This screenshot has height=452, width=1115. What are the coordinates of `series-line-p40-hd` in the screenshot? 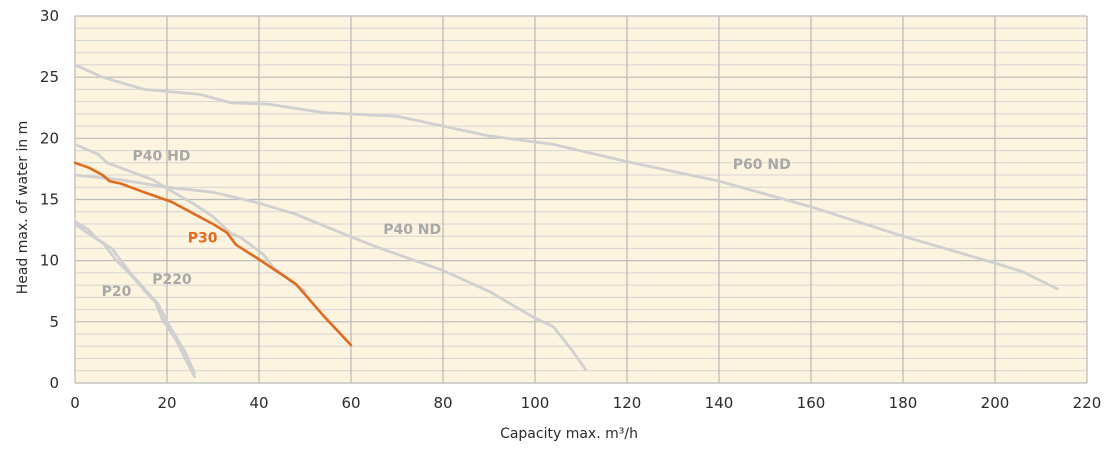 It's located at (190, 218).